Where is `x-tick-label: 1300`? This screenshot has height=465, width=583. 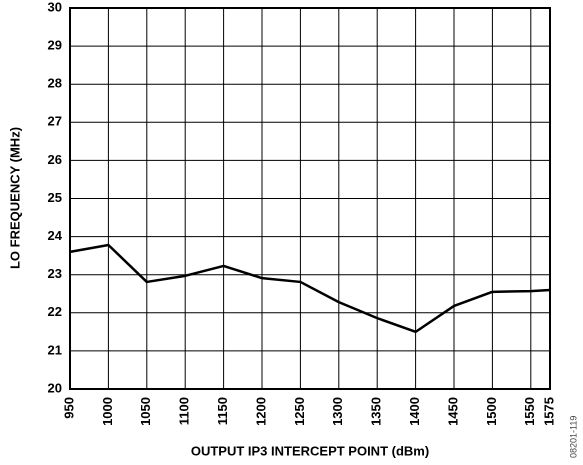 x-tick-label: 1300 is located at coordinates (337, 411).